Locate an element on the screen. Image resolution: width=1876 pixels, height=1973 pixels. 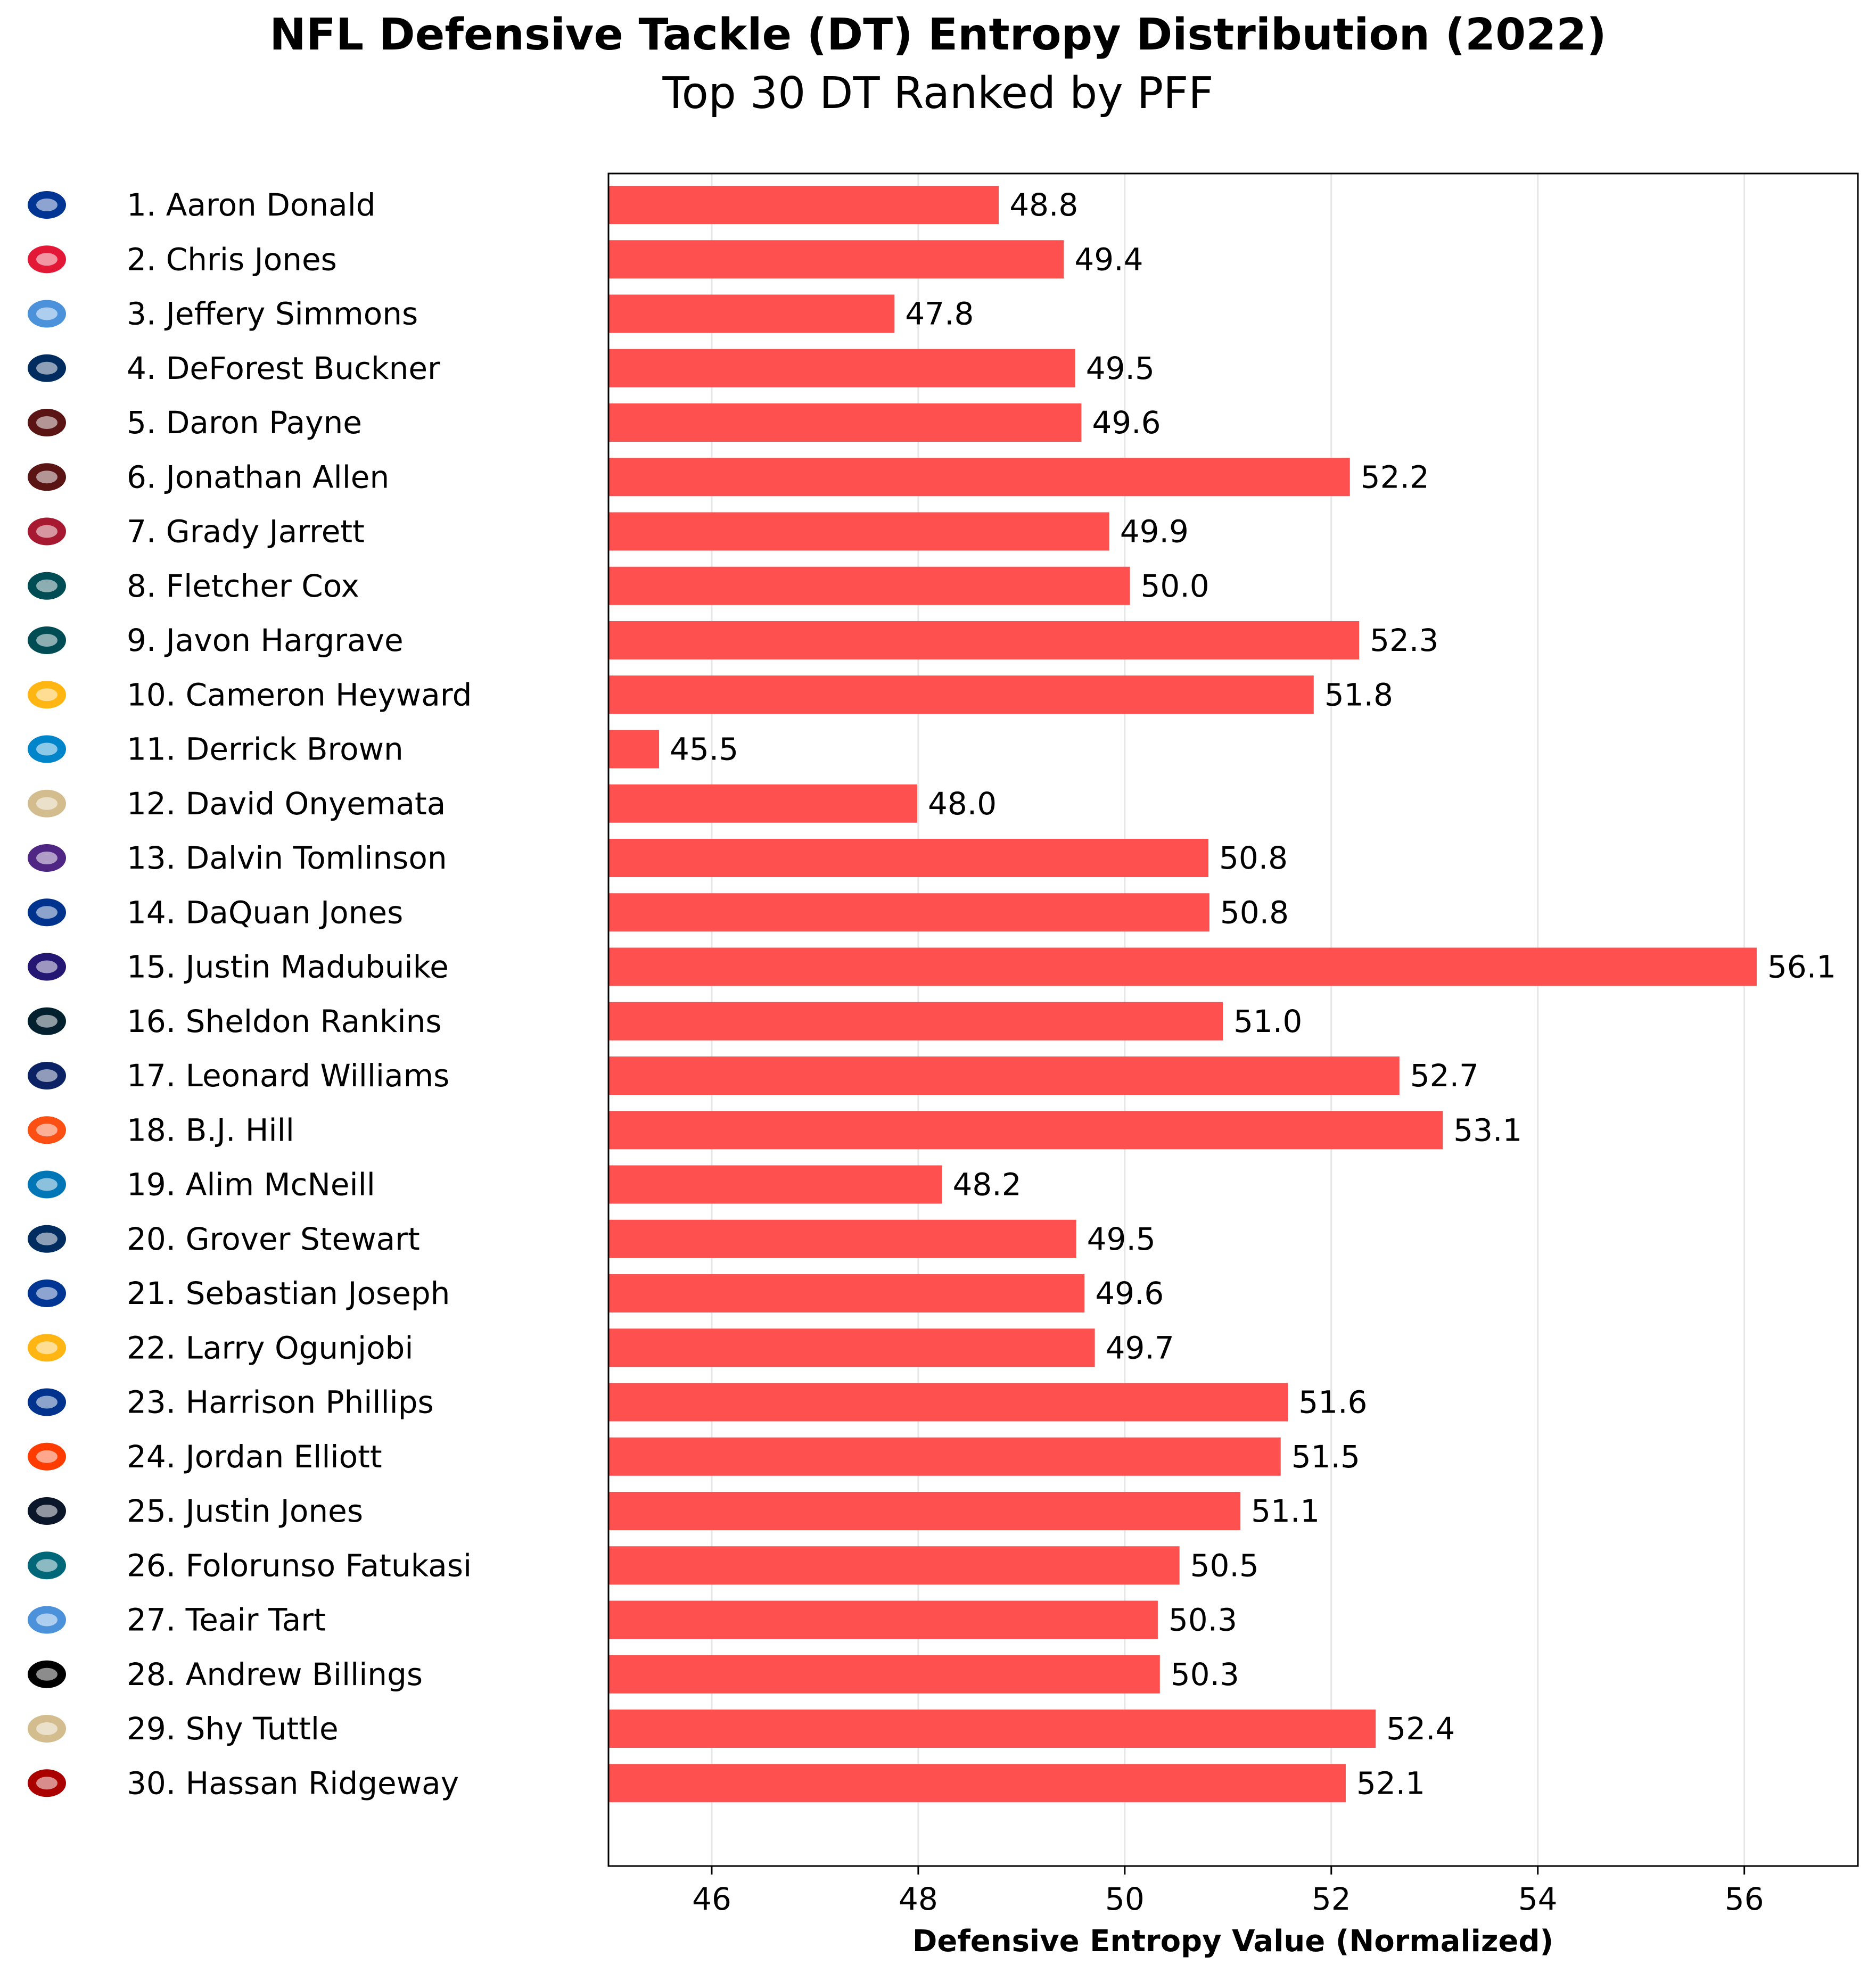
jaguars-logo-icon is located at coordinates (47, 1565).